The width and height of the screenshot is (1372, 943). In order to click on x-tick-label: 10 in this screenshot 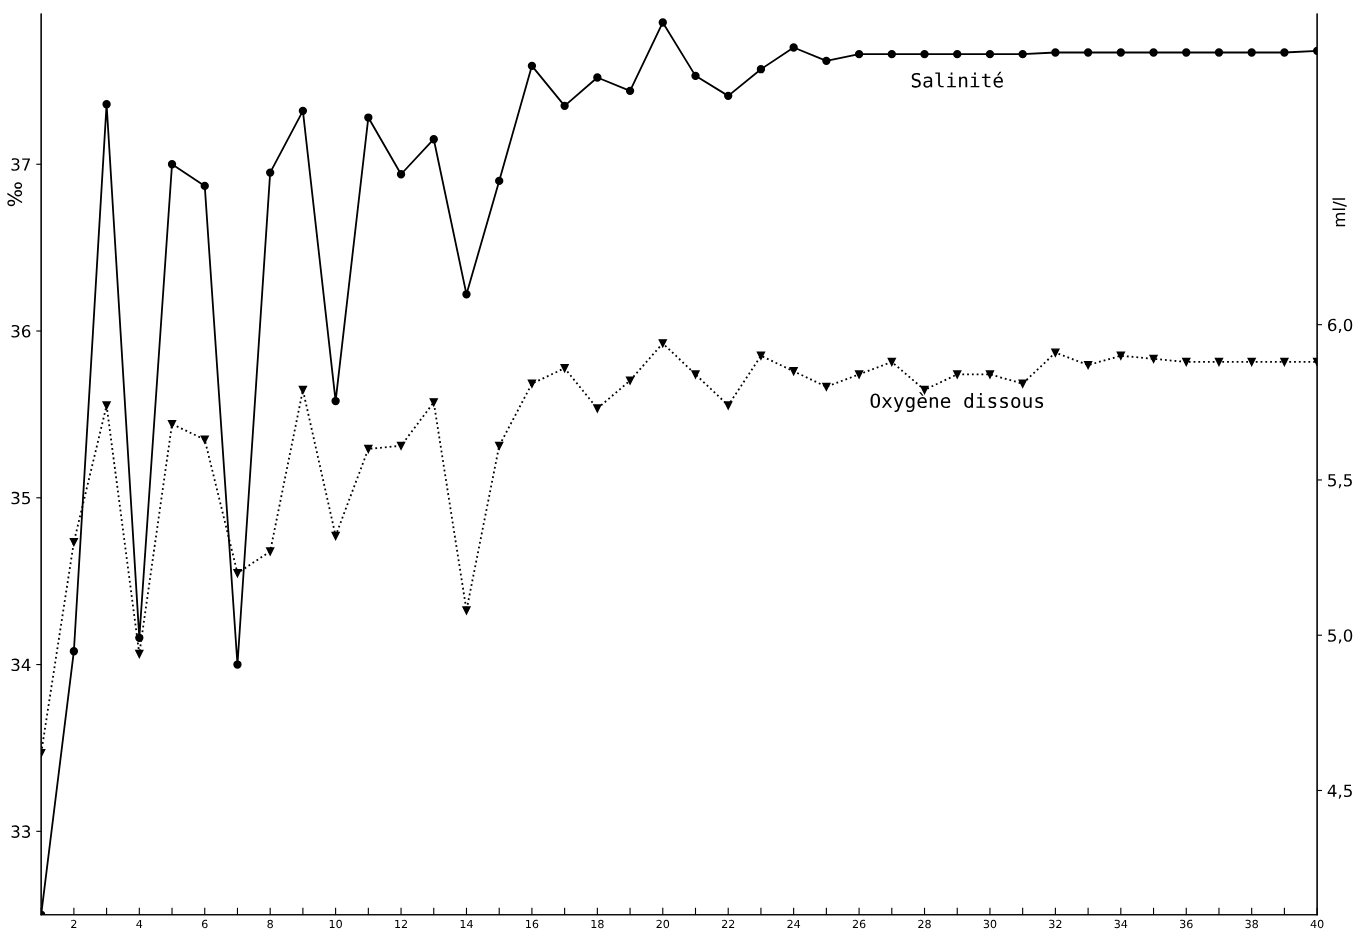, I will do `click(335, 924)`.